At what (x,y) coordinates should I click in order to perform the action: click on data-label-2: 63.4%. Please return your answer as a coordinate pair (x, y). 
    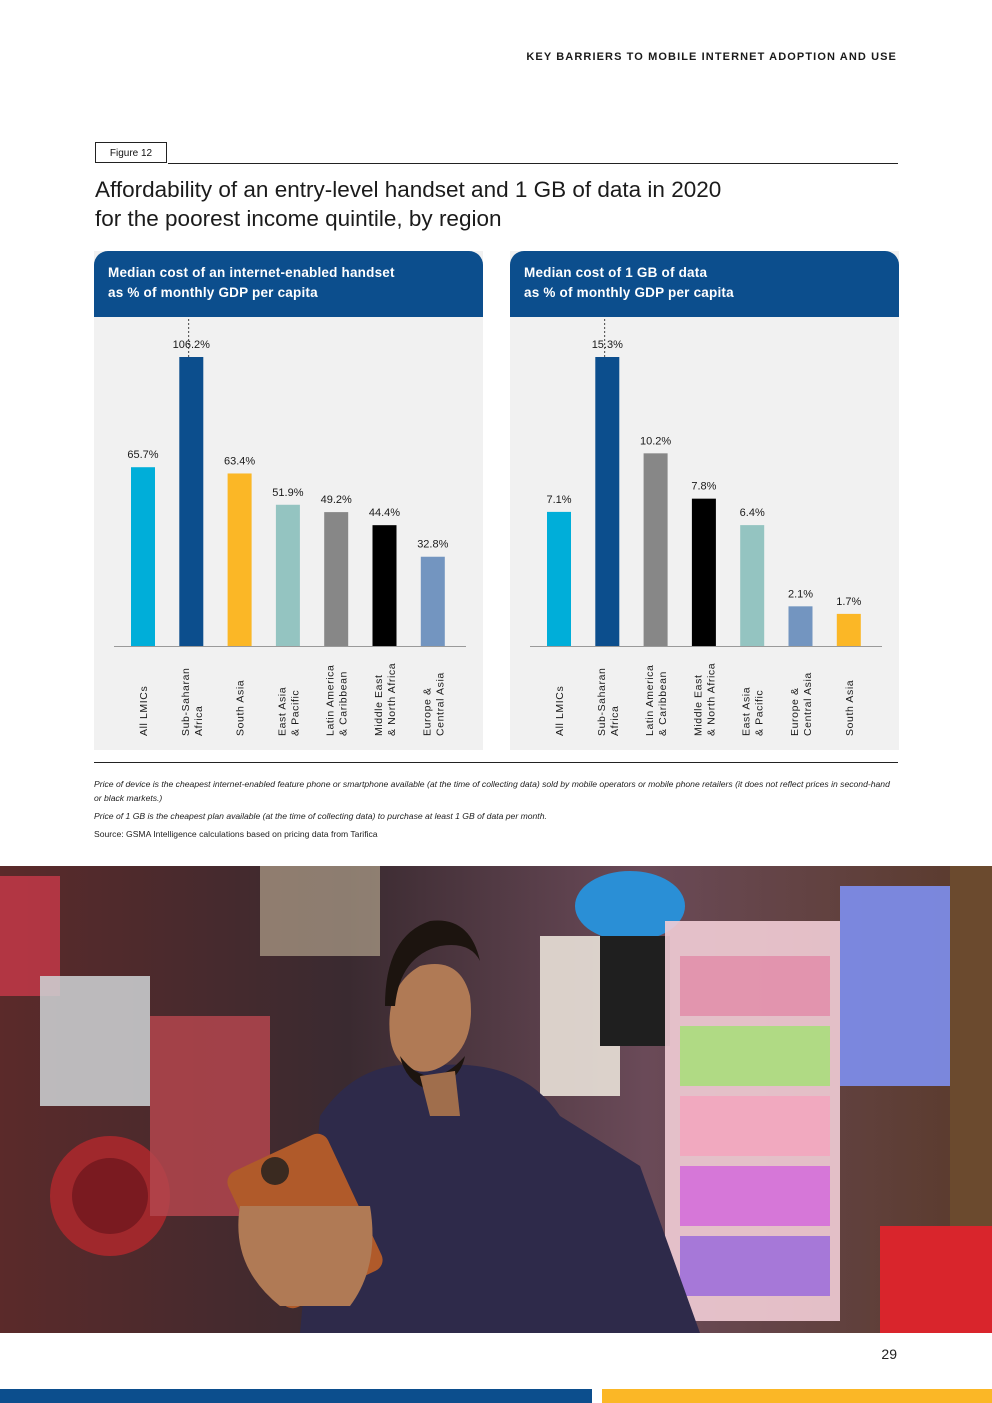
    Looking at the image, I should click on (239, 461).